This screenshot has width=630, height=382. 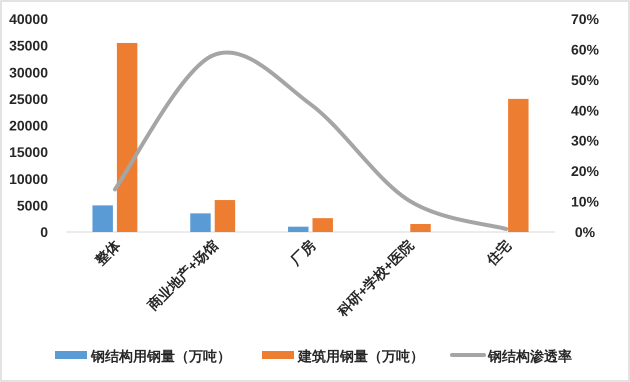 What do you see at coordinates (585, 171) in the screenshot?
I see `y2-tick-label: 20%` at bounding box center [585, 171].